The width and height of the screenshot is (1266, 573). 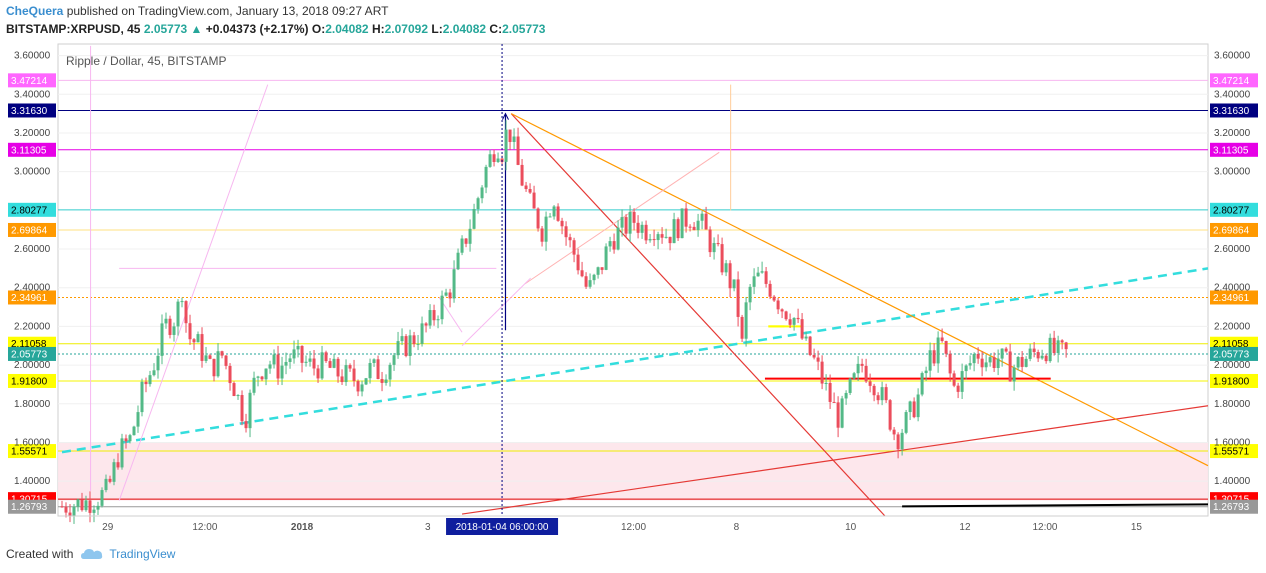 What do you see at coordinates (32, 94) in the screenshot?
I see `y-tick-label-left: 3.40000` at bounding box center [32, 94].